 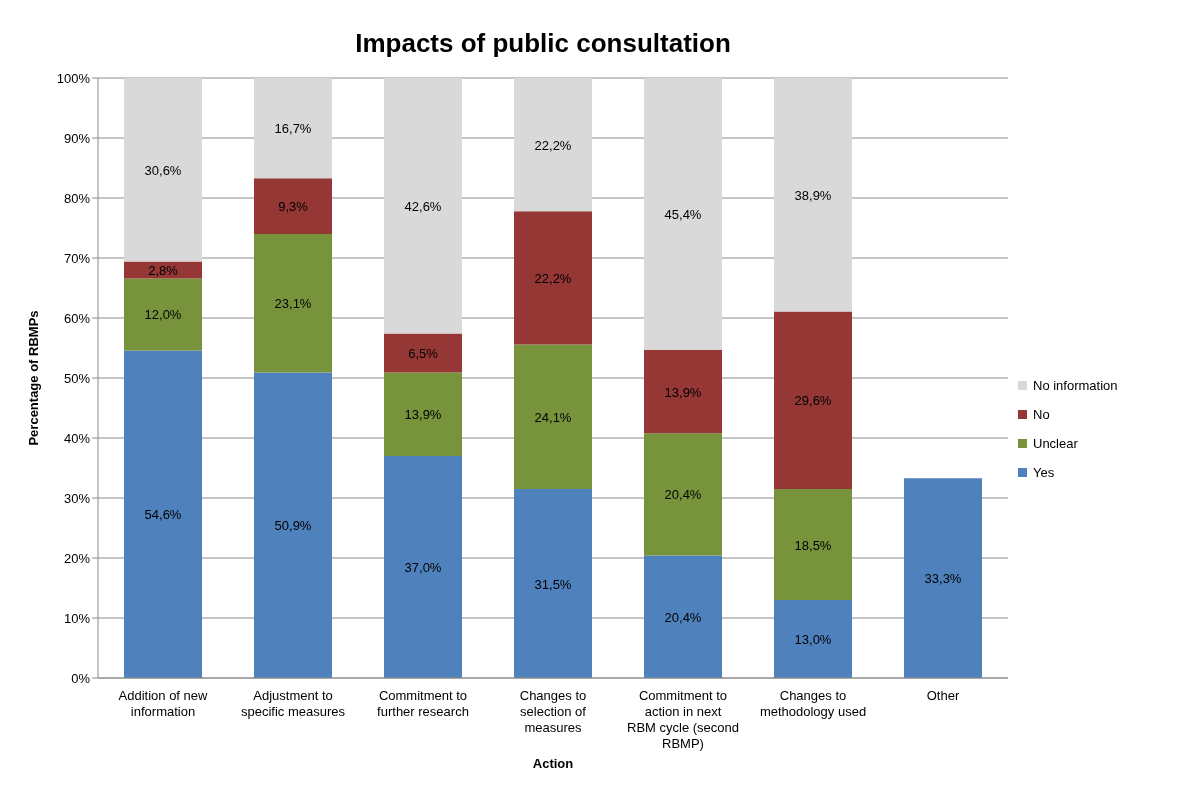 What do you see at coordinates (1075, 385) in the screenshot?
I see `legend-label: No information` at bounding box center [1075, 385].